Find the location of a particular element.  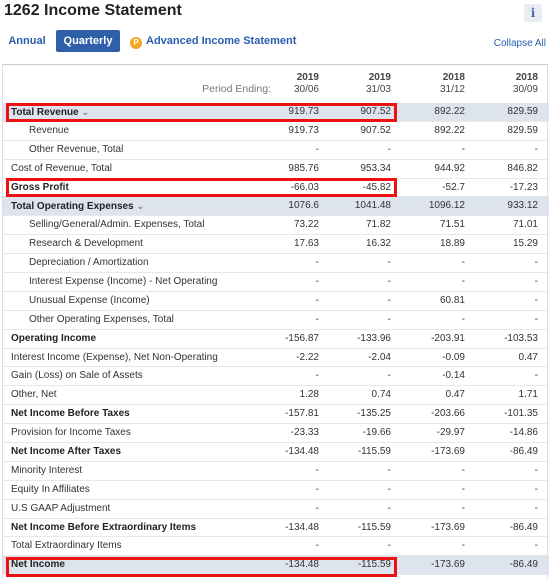

row-value: -45.82 is located at coordinates (376, 187).